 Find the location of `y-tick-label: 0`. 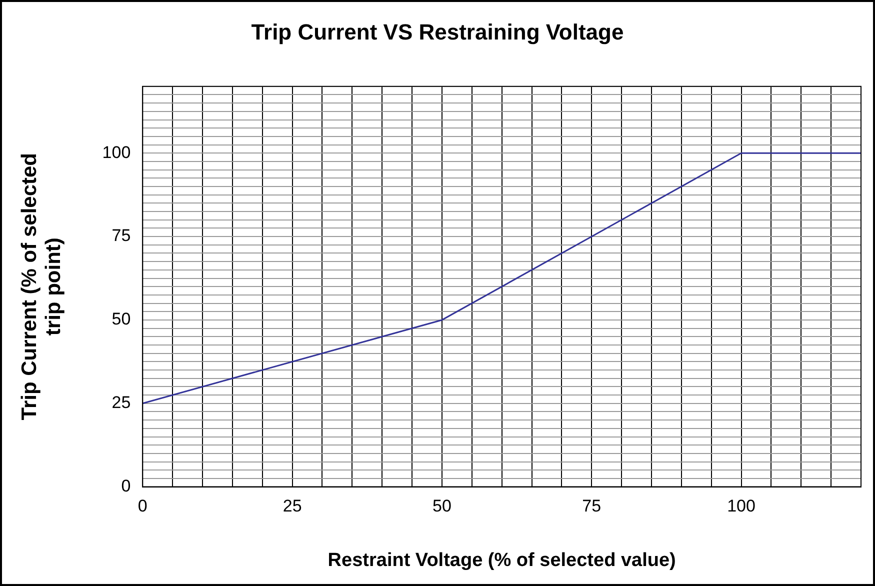

y-tick-label: 0 is located at coordinates (126, 486).